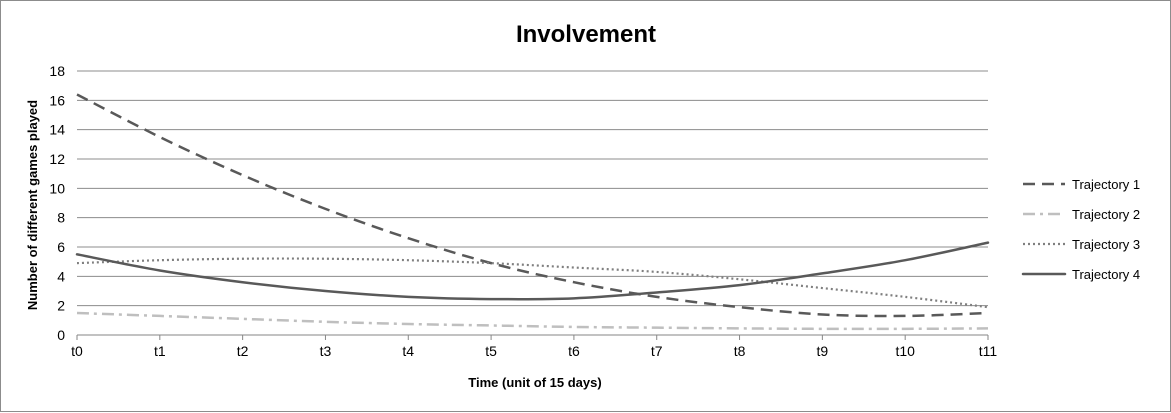 The image size is (1171, 413). I want to click on legend-label-2: Trajectory 2, so click(1106, 214).